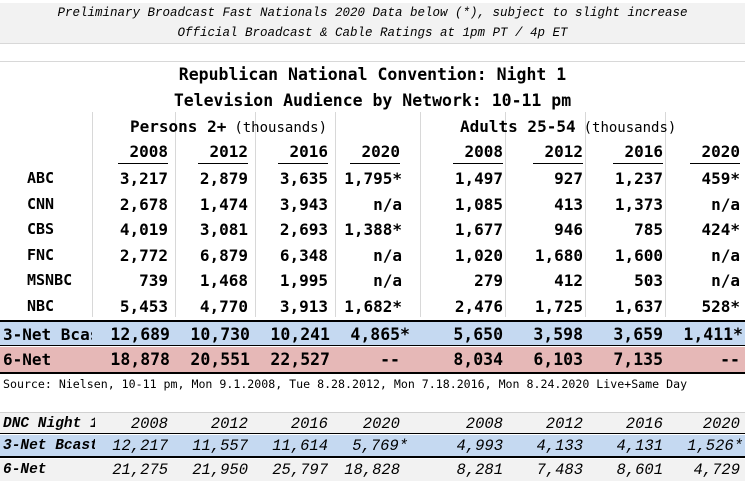 The image size is (745, 481). I want to click on table-cell: 412, so click(568, 280).